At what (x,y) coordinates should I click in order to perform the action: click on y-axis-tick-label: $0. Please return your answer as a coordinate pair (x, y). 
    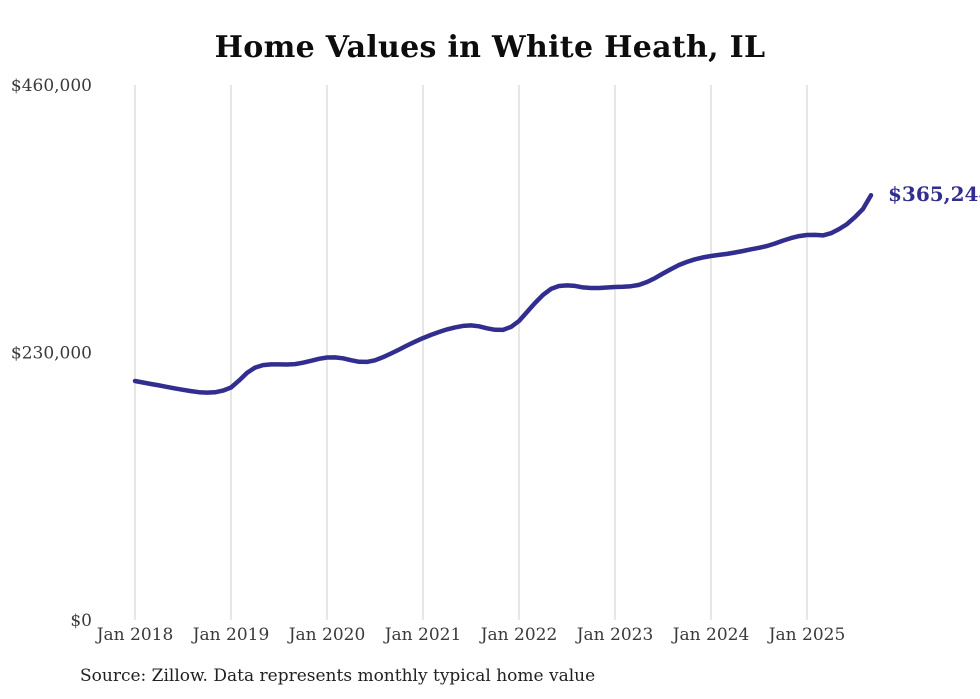
    Looking at the image, I should click on (81, 621).